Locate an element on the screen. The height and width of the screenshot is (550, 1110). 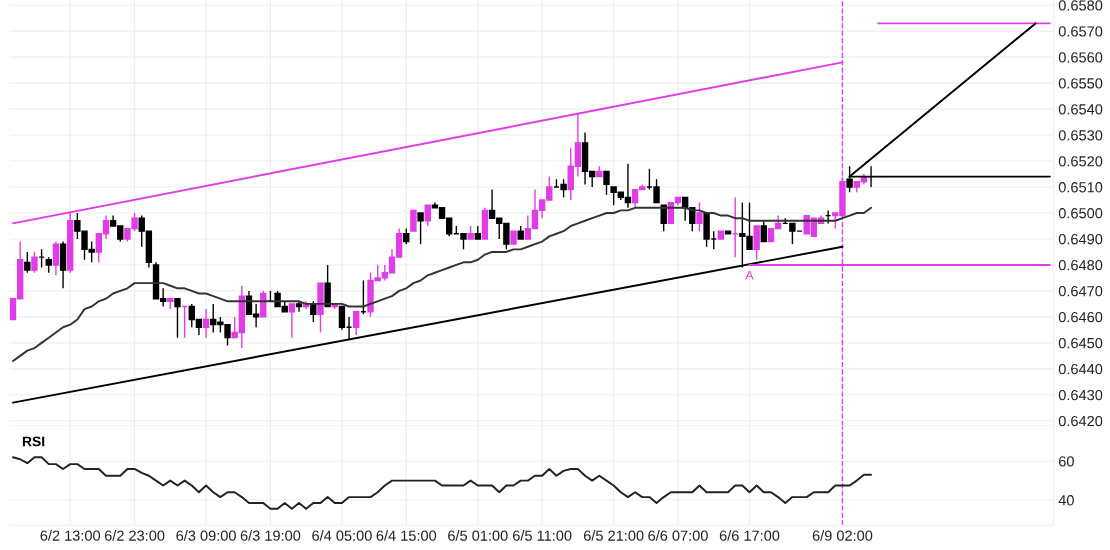
y-tick-label: 0.6470 is located at coordinates (1080, 291).